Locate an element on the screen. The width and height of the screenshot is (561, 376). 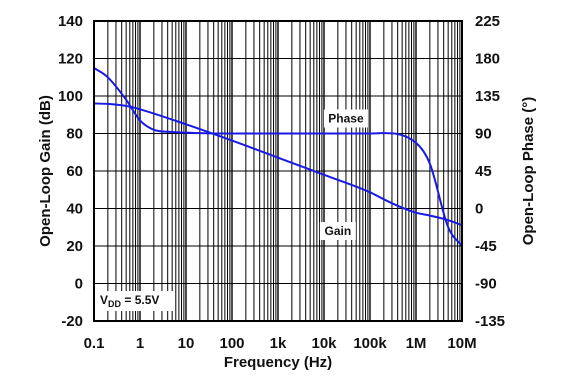
y2-tick-label: 225 is located at coordinates (487, 21).